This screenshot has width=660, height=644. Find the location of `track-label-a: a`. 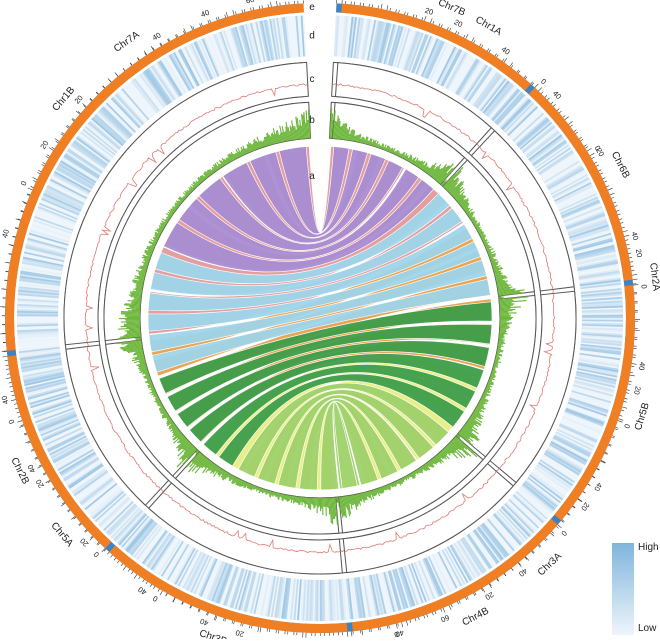

track-label-a: a is located at coordinates (312, 176).